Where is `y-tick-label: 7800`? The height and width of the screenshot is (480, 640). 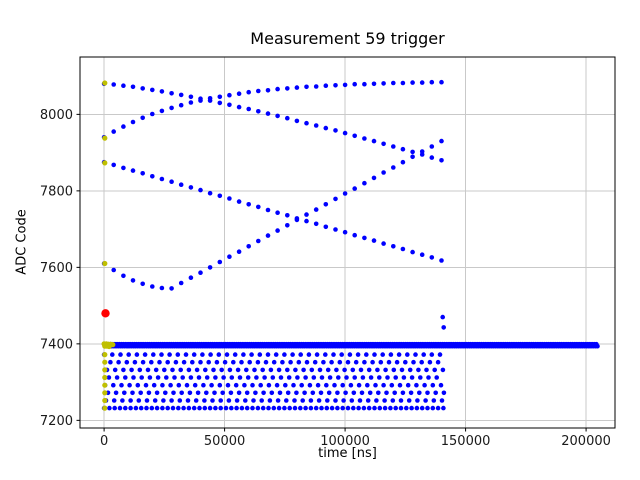 y-tick-label: 7800 is located at coordinates (56, 191).